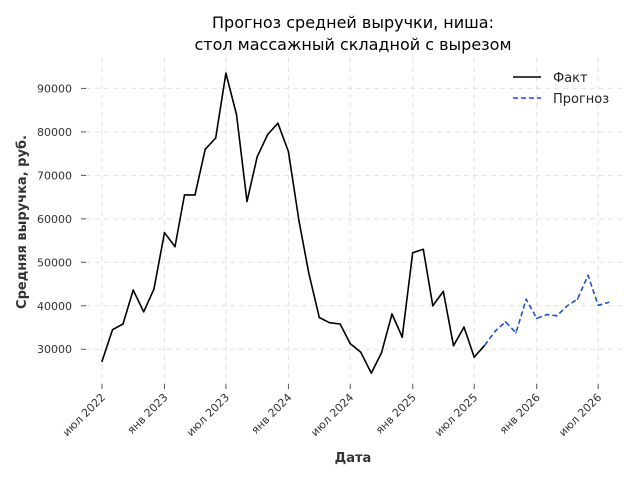 The width and height of the screenshot is (640, 480). Describe the element at coordinates (54, 88) in the screenshot. I see `y-tick-label: 90000` at that location.